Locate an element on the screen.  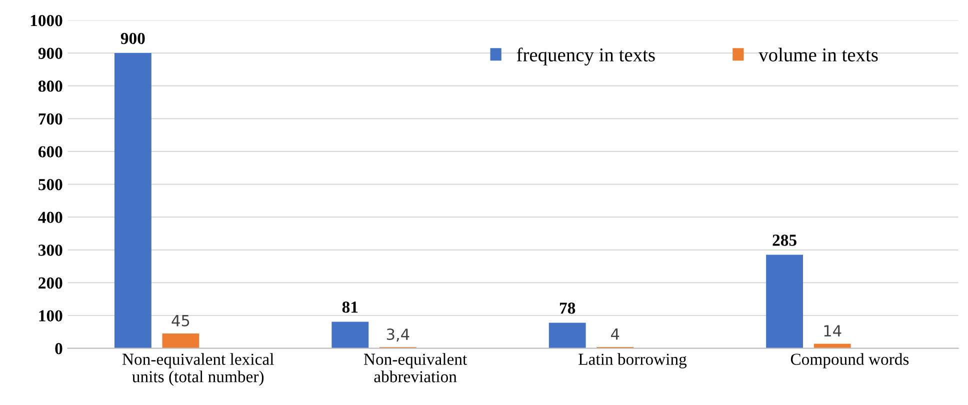
data-label: 14 is located at coordinates (833, 330).